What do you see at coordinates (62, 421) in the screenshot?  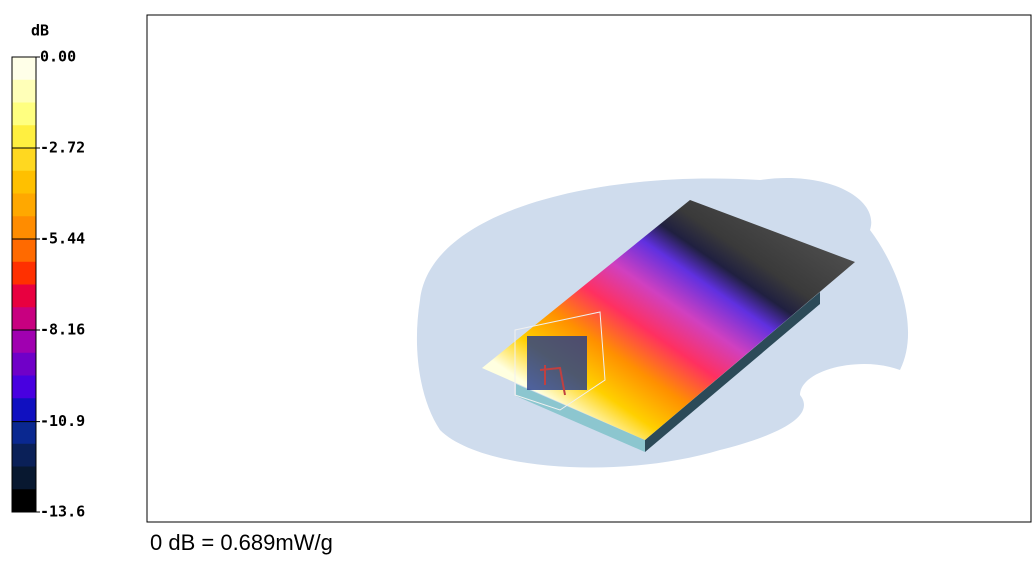 I see `colorbar-tick-label: -10.9` at bounding box center [62, 421].